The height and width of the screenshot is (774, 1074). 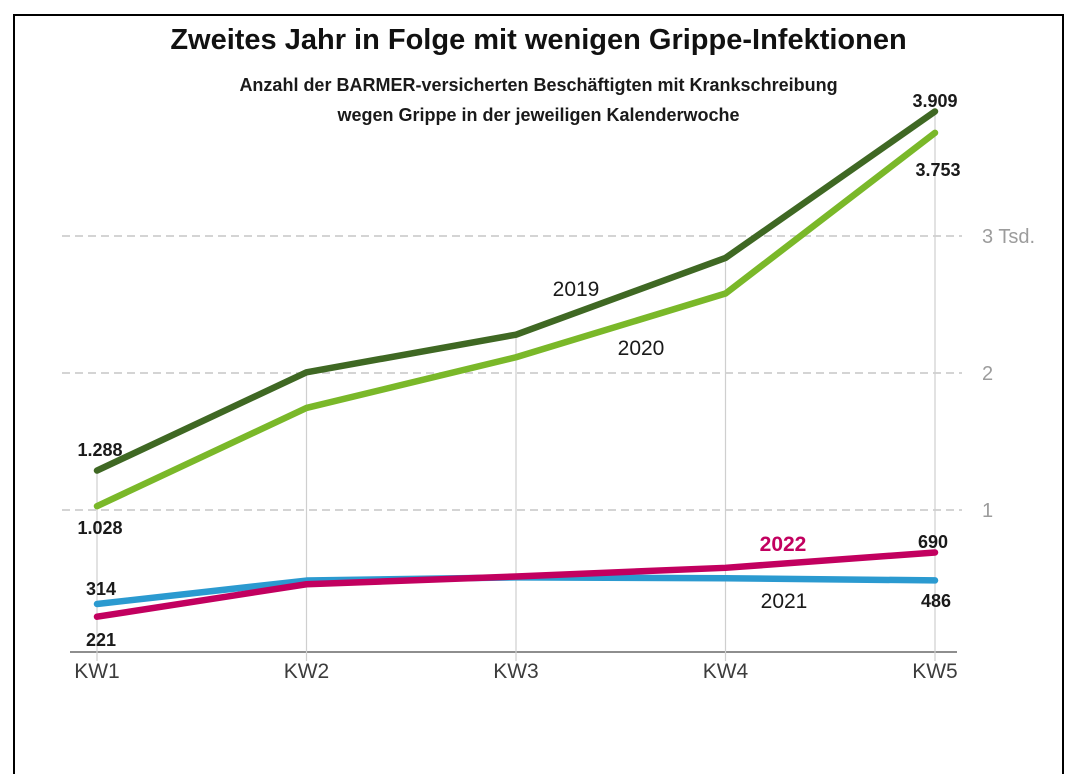 I want to click on x-tick-label-KW2: KW2, so click(x=307, y=671).